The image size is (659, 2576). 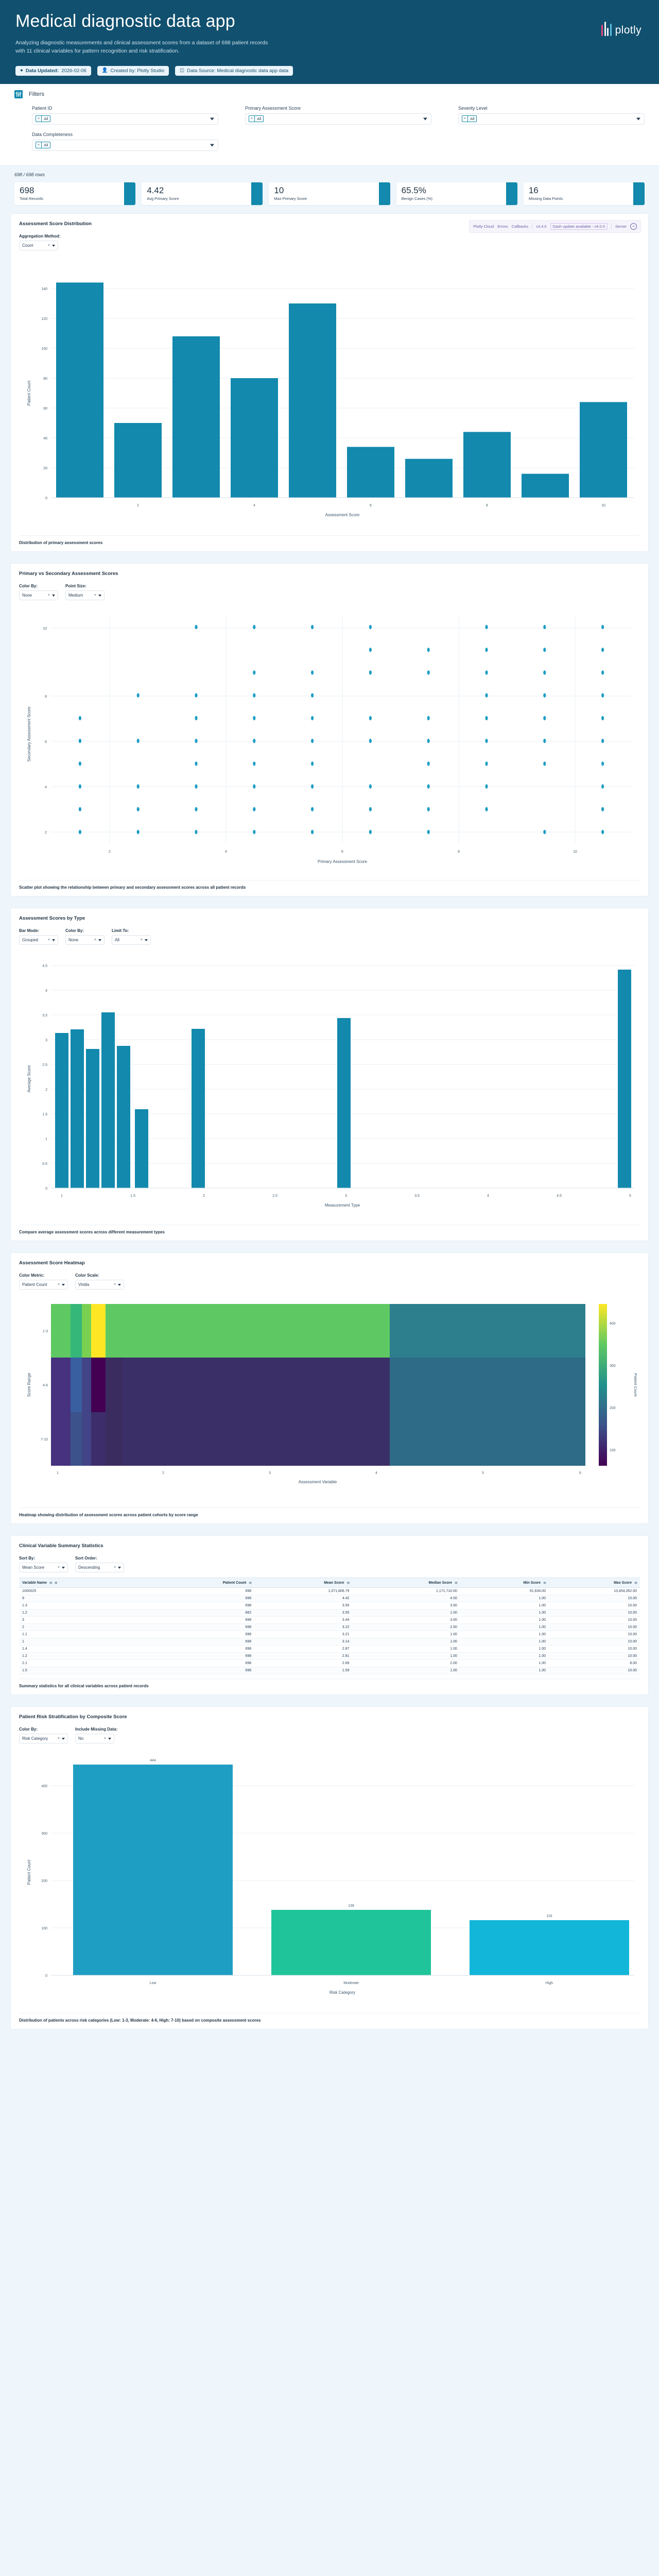 I want to click on svg-text: 80, so click(x=45, y=379).